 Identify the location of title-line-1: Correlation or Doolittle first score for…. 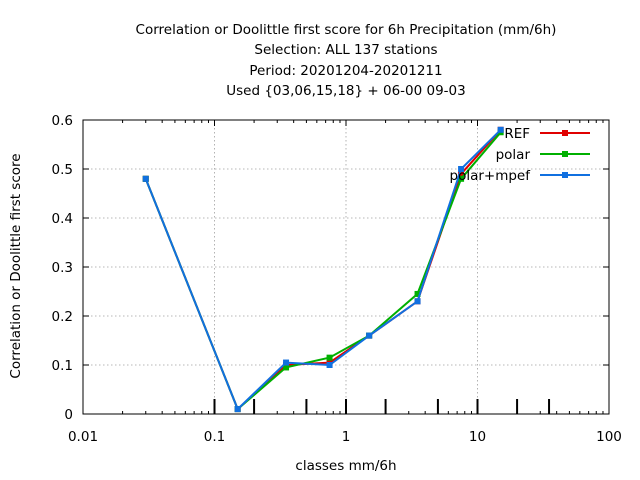
(346, 30).